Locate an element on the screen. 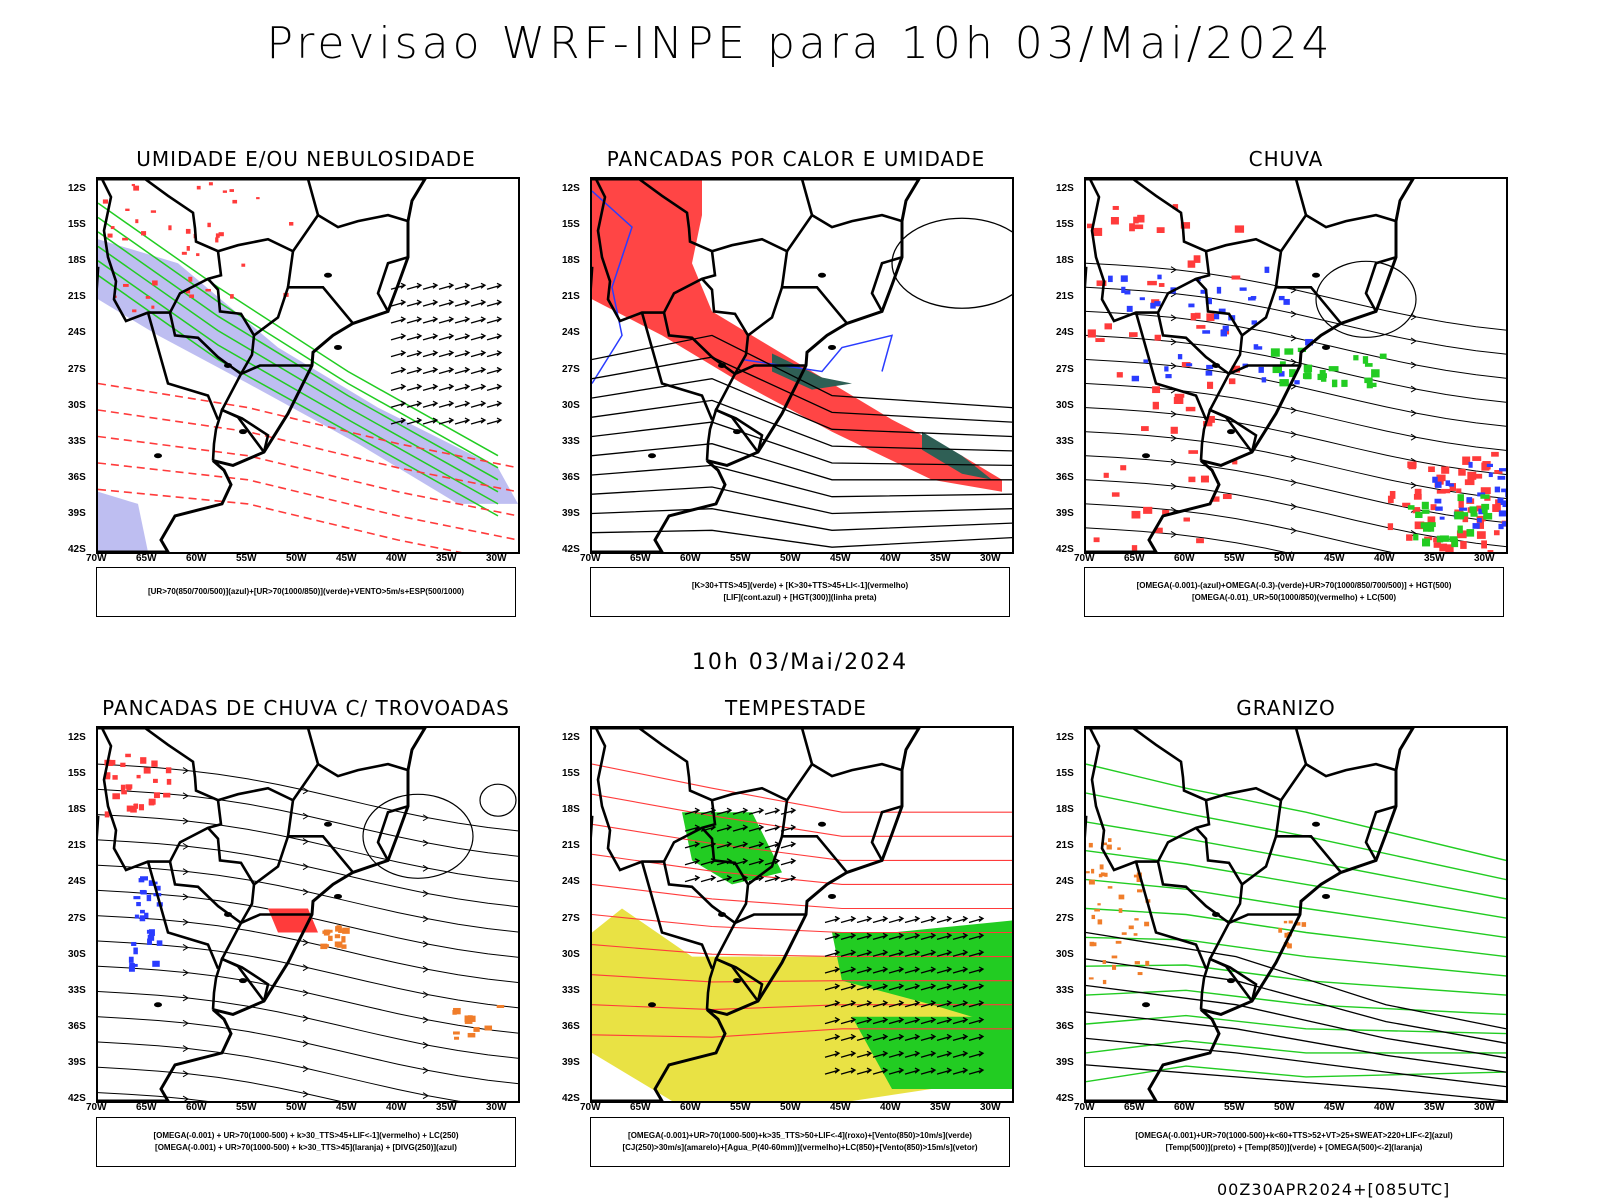  panel-title-umidade: UMIDADE E/OU NEBULOSIDADE is located at coordinates (306, 159).